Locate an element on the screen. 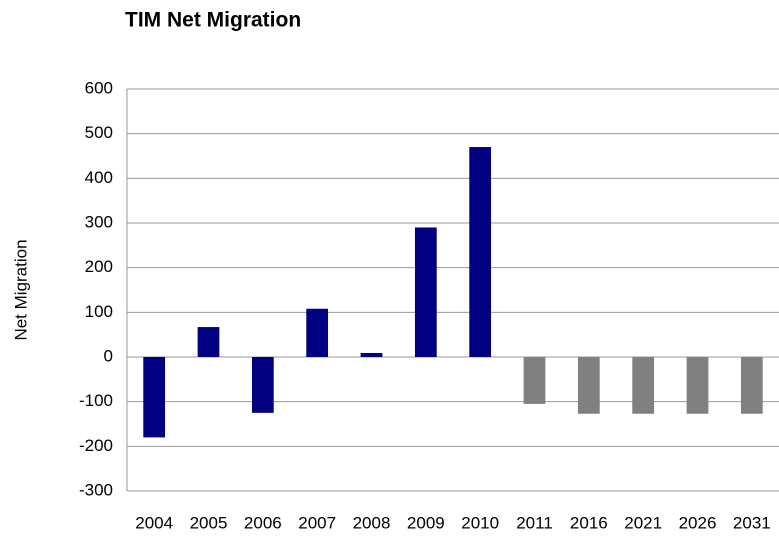  y-tick-label: 400 is located at coordinates (99, 177).